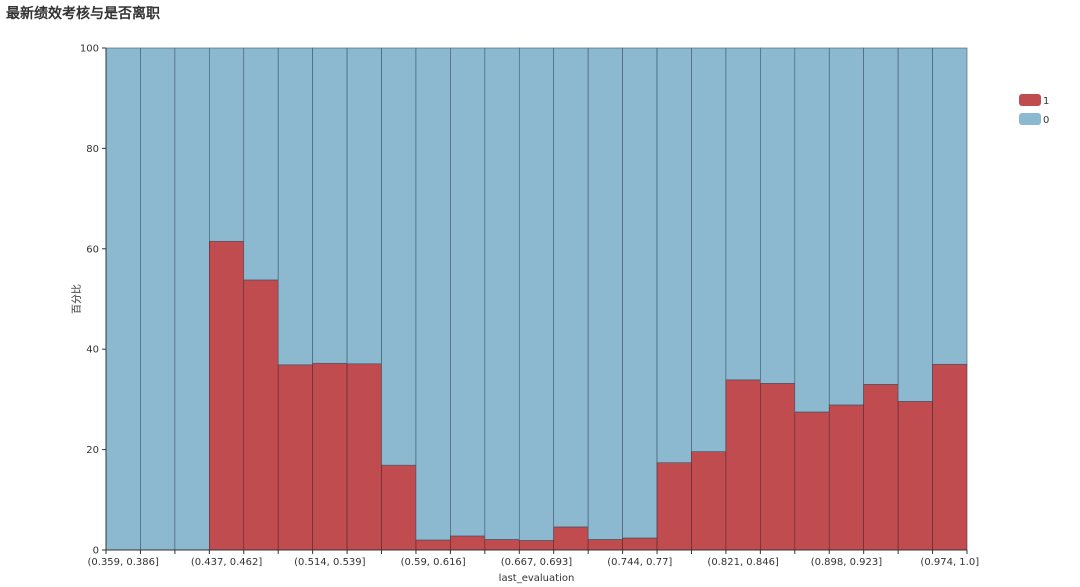 This screenshot has width=1080, height=587. Describe the element at coordinates (639, 562) in the screenshot. I see `x-tick-label-15: (0.744, 0.77]` at that location.